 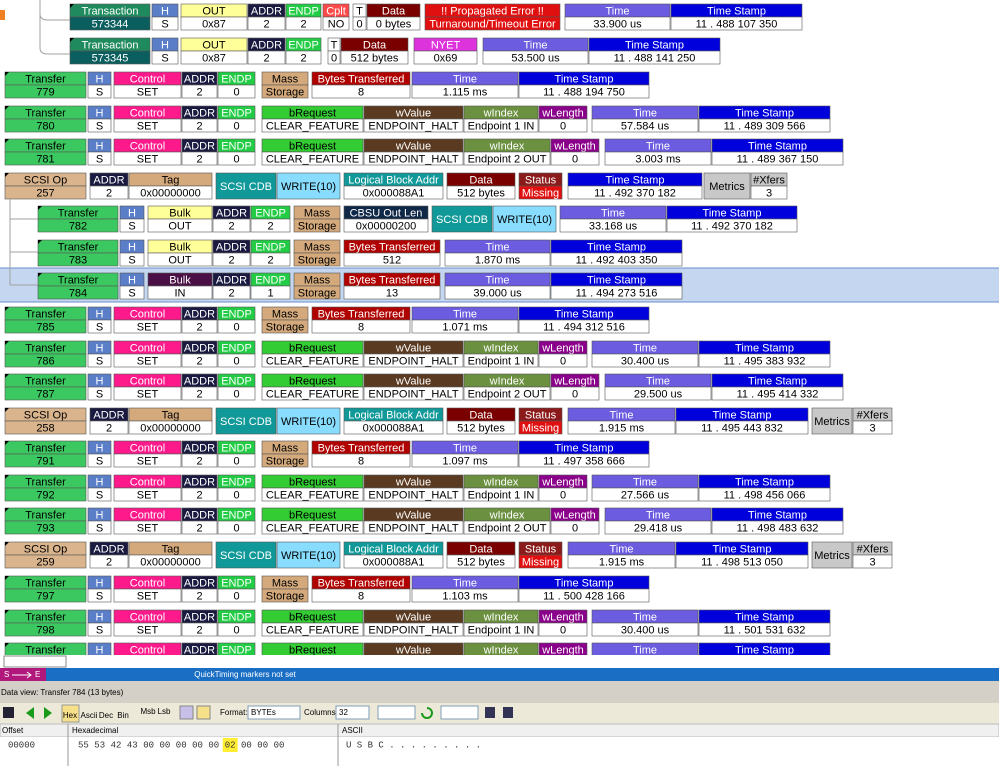 What do you see at coordinates (123, 715) in the screenshot?
I see `bin-label: Bin` at bounding box center [123, 715].